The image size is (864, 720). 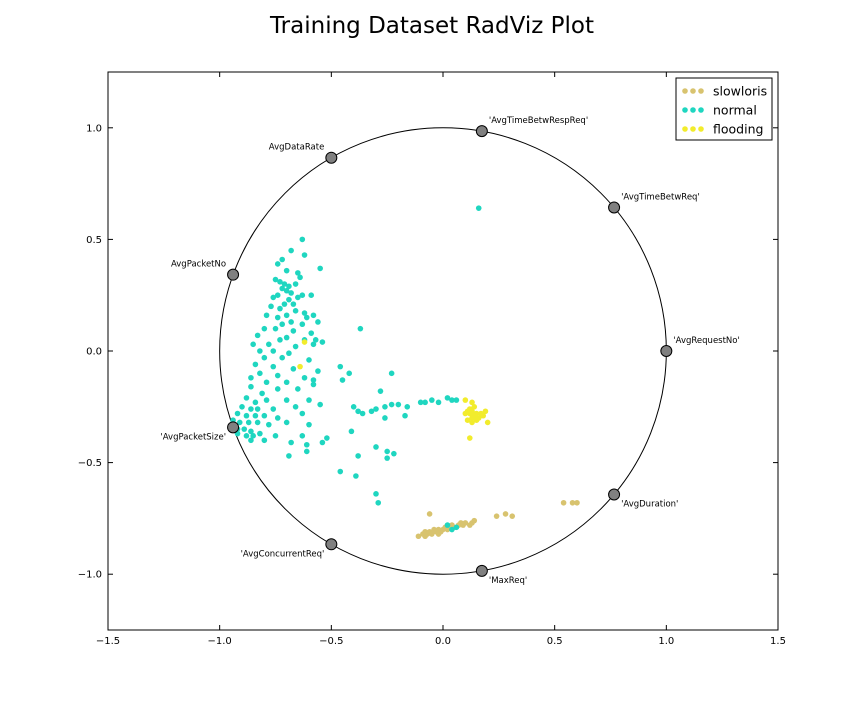 I want to click on series-normal, so click(x=355, y=369).